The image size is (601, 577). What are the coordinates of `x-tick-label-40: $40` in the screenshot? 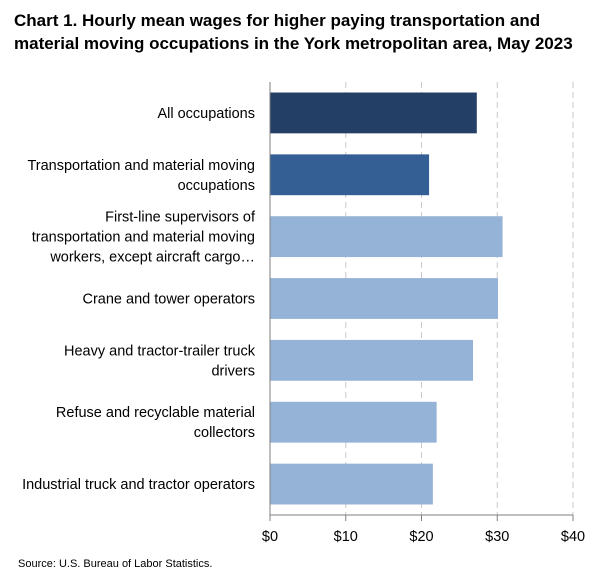 It's located at (573, 537).